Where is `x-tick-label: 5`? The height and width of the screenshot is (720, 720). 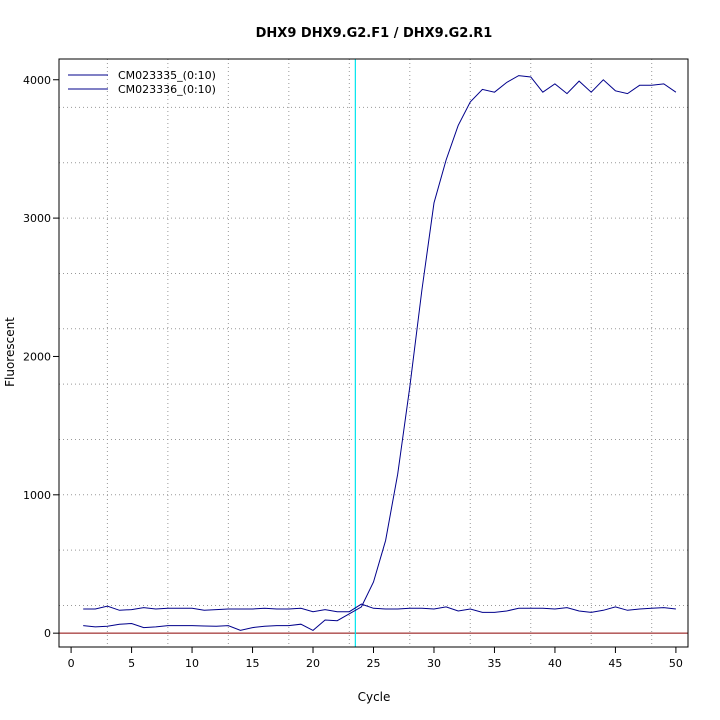 x-tick-label: 5 is located at coordinates (131, 663).